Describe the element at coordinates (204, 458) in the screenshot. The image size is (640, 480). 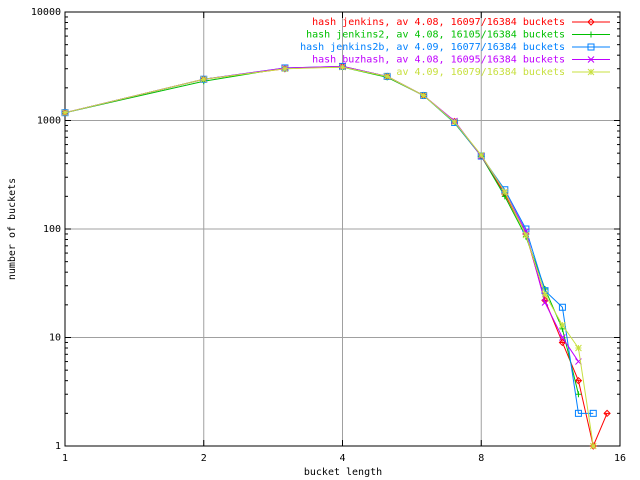
I see `x-tick-label: 2` at that location.